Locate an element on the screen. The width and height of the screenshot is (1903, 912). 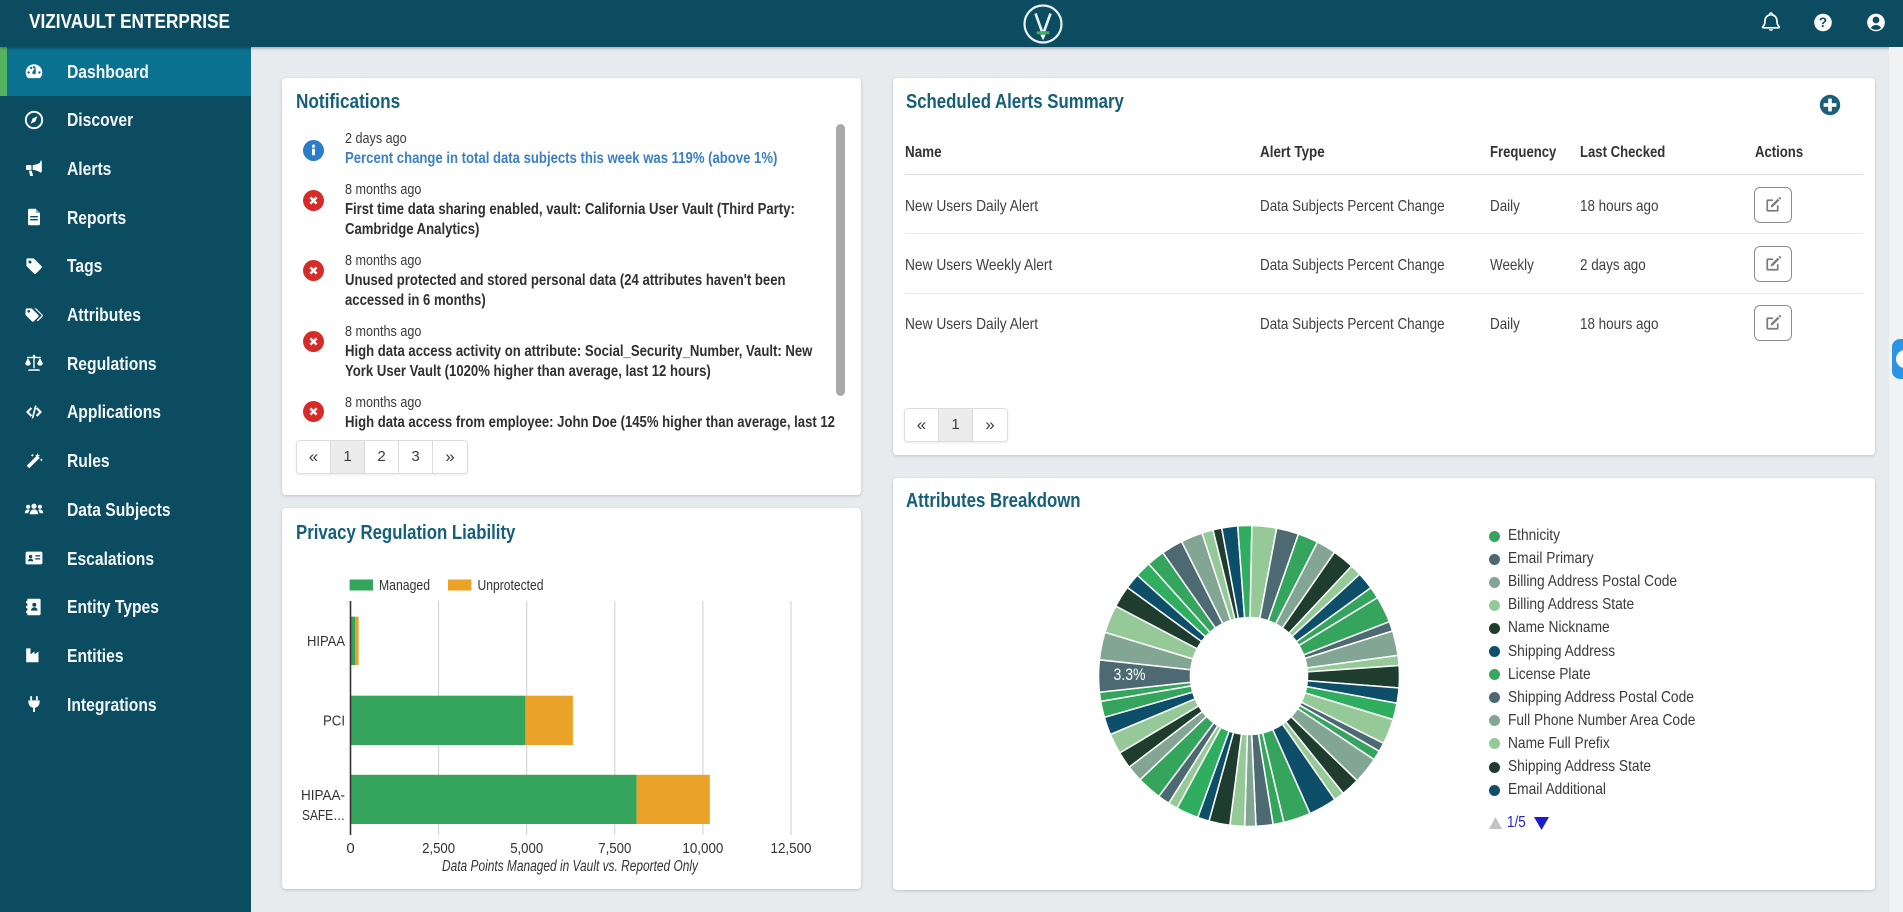
svg-text: Unprotected is located at coordinates (511, 585).